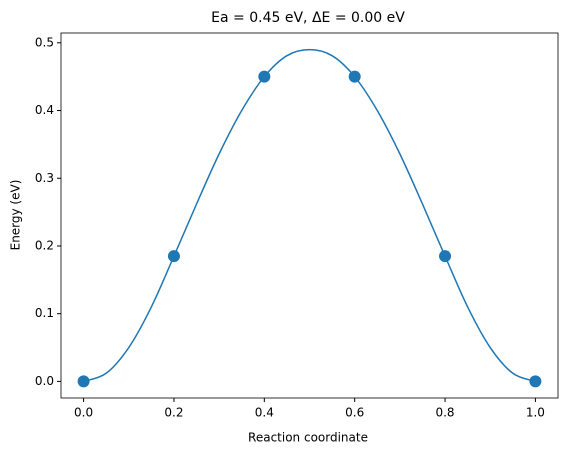 The image size is (567, 455). Describe the element at coordinates (308, 438) in the screenshot. I see `x-axis-label: Reaction coordinate` at that location.